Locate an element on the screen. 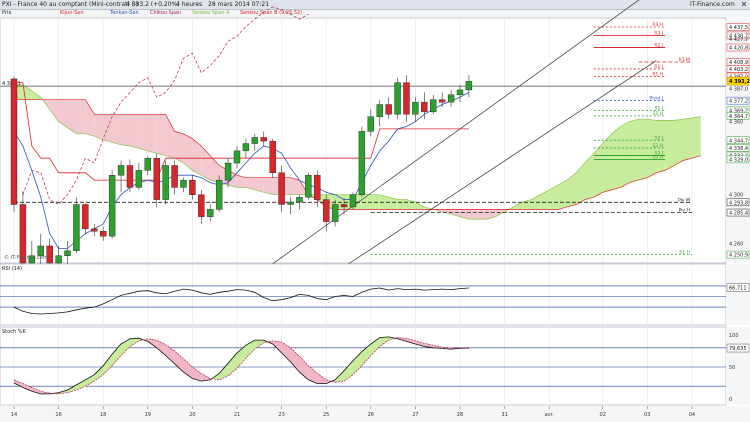 The height and width of the screenshot is (422, 750). legend-kijun: Kijun-Sen is located at coordinates (72, 13).